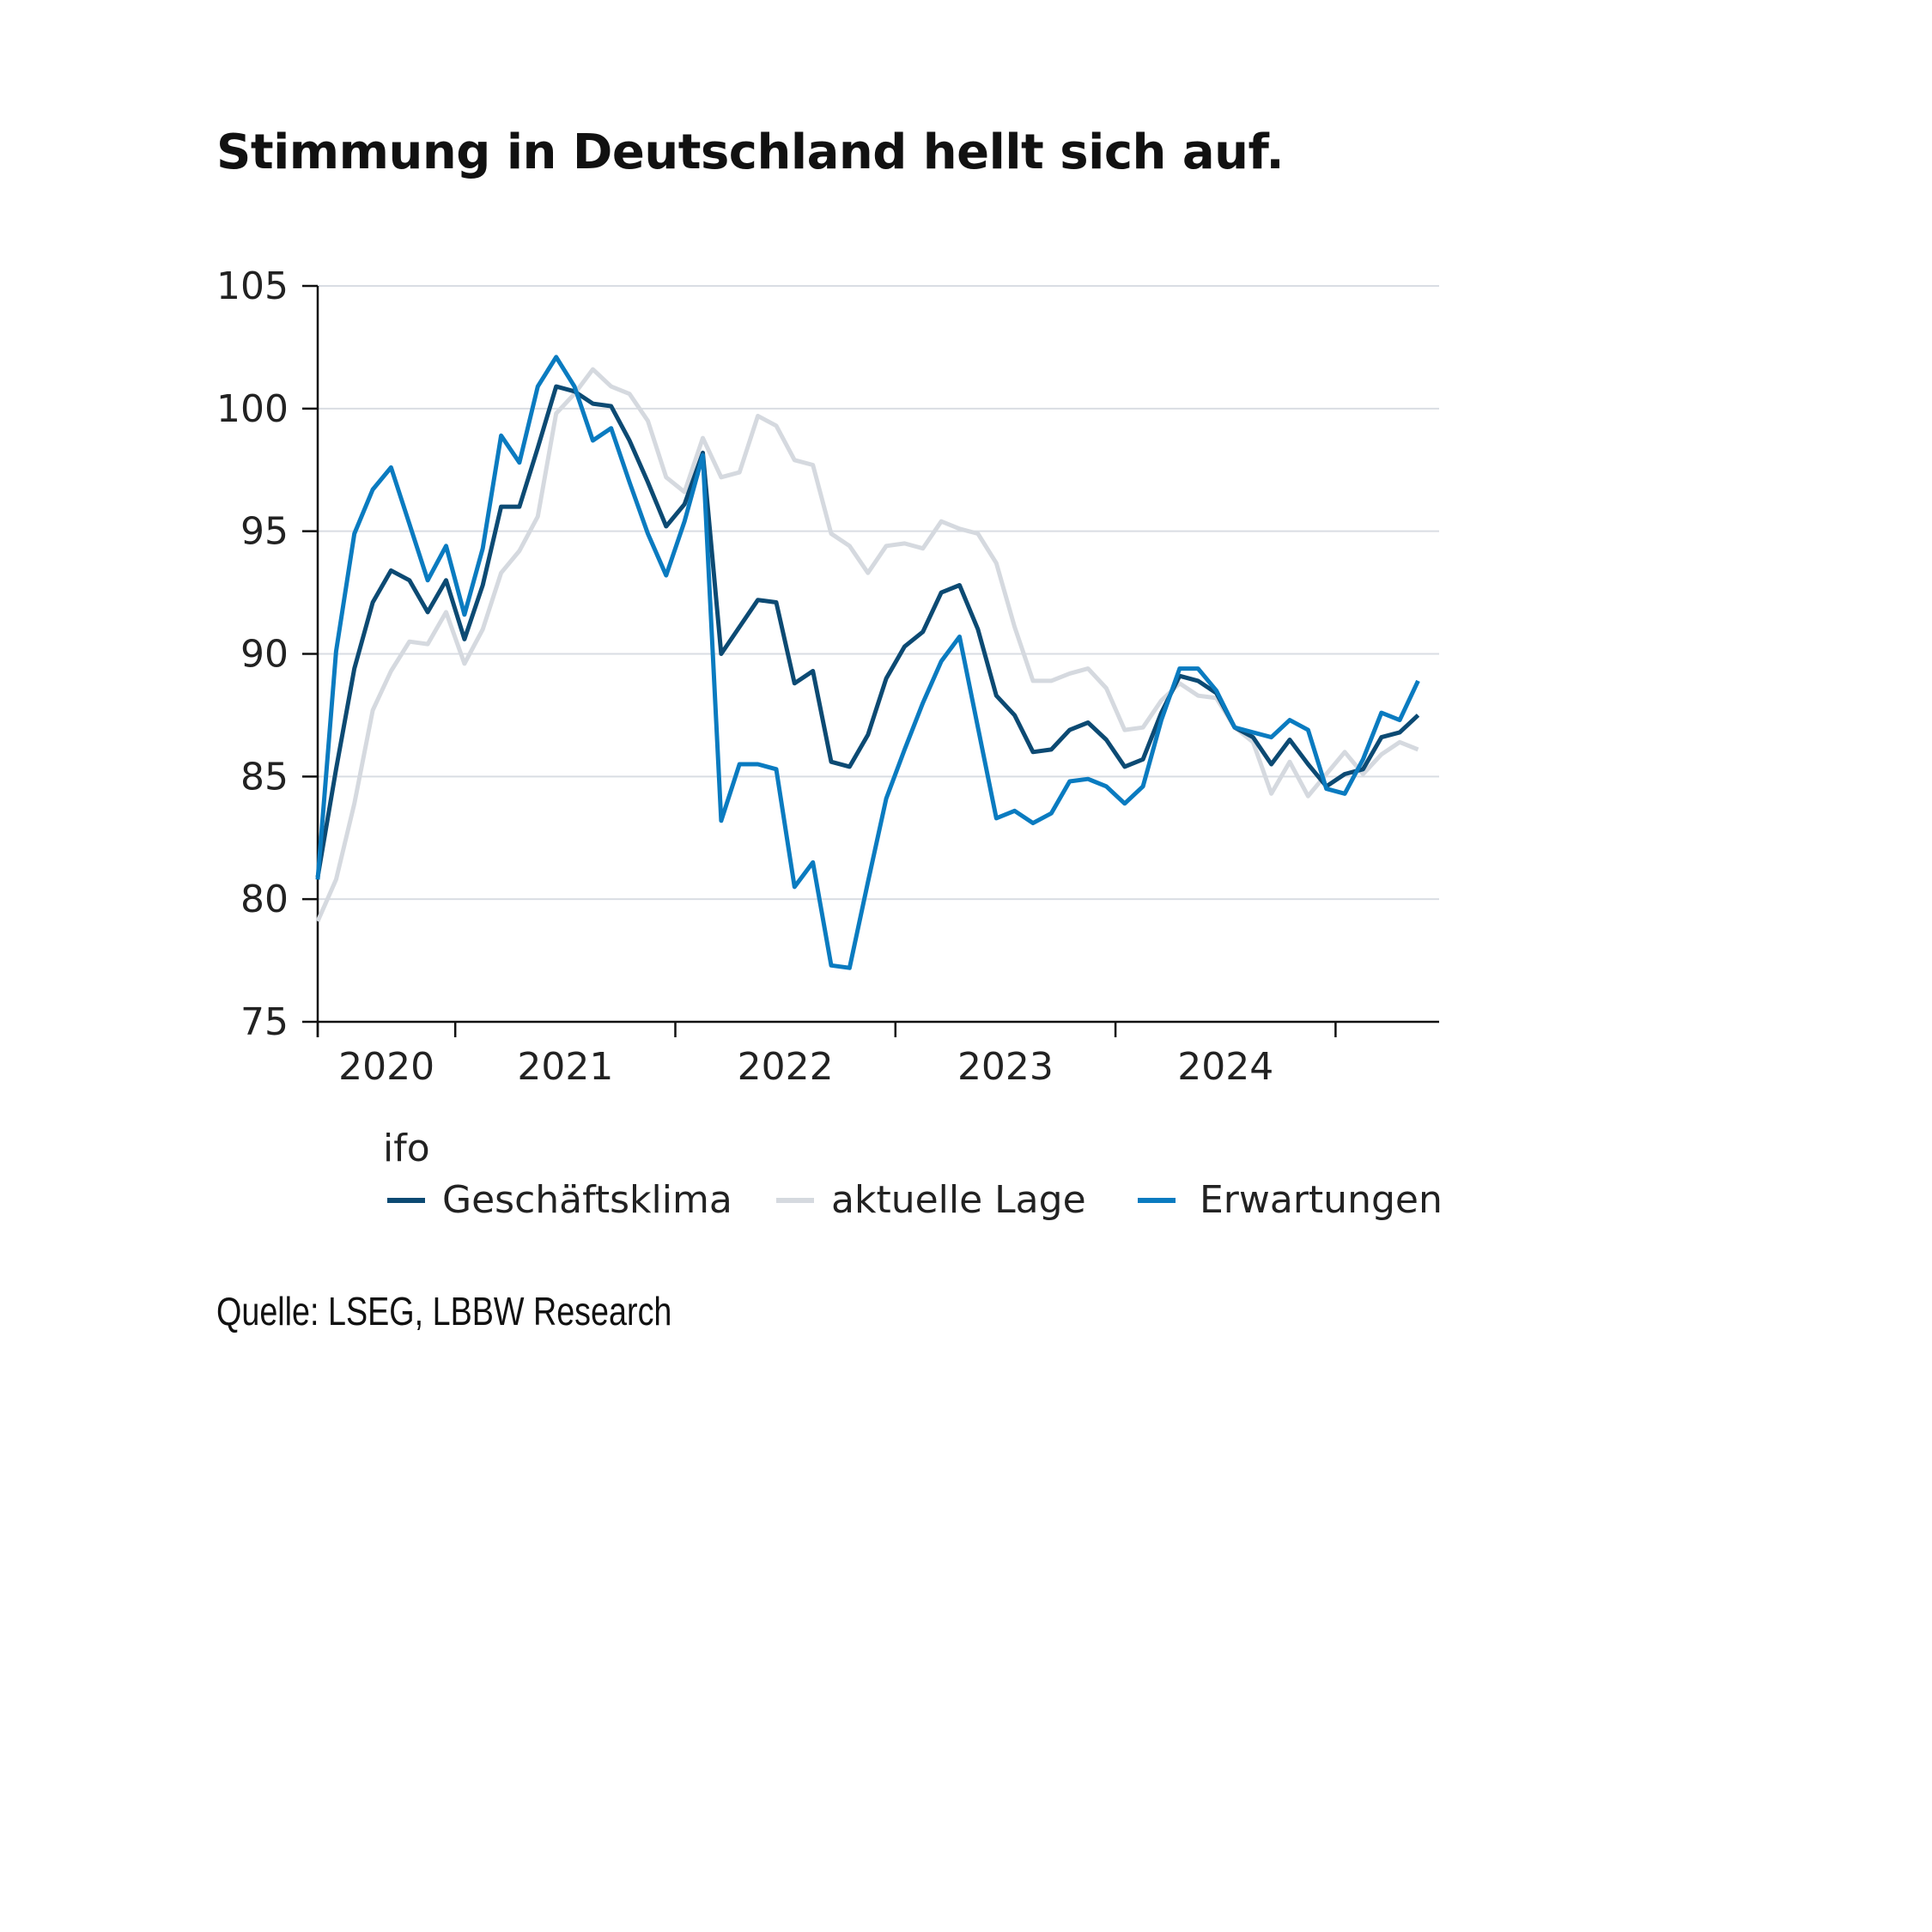 The image size is (1932, 1932). What do you see at coordinates (786, 1067) in the screenshot?
I see `x-tick-label: 2022` at bounding box center [786, 1067].